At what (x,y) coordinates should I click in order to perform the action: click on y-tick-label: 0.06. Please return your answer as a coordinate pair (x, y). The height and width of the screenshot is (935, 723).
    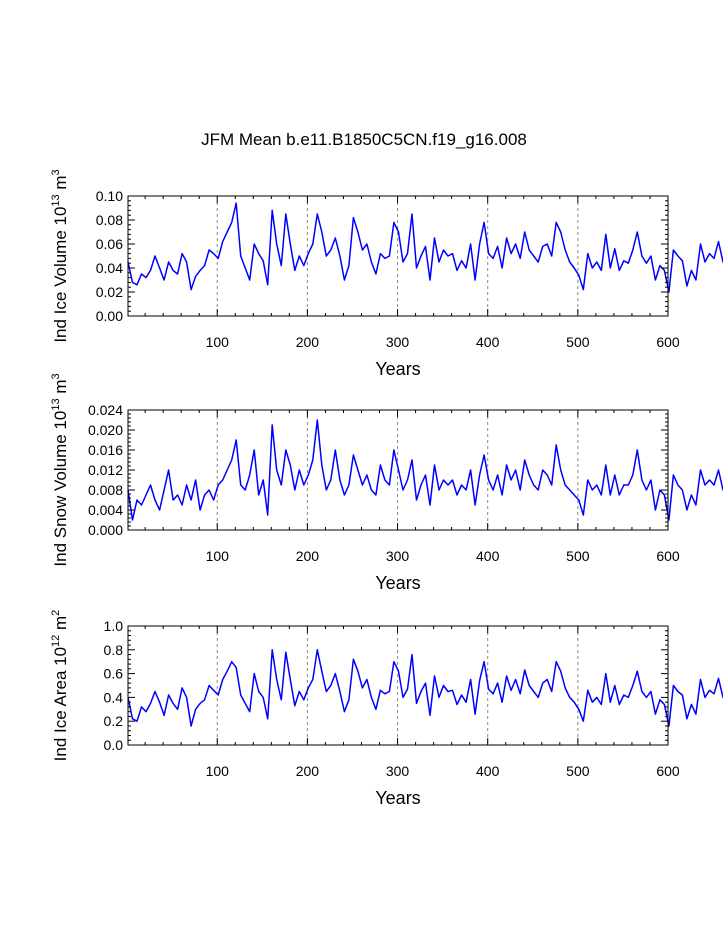
    Looking at the image, I should click on (109, 244).